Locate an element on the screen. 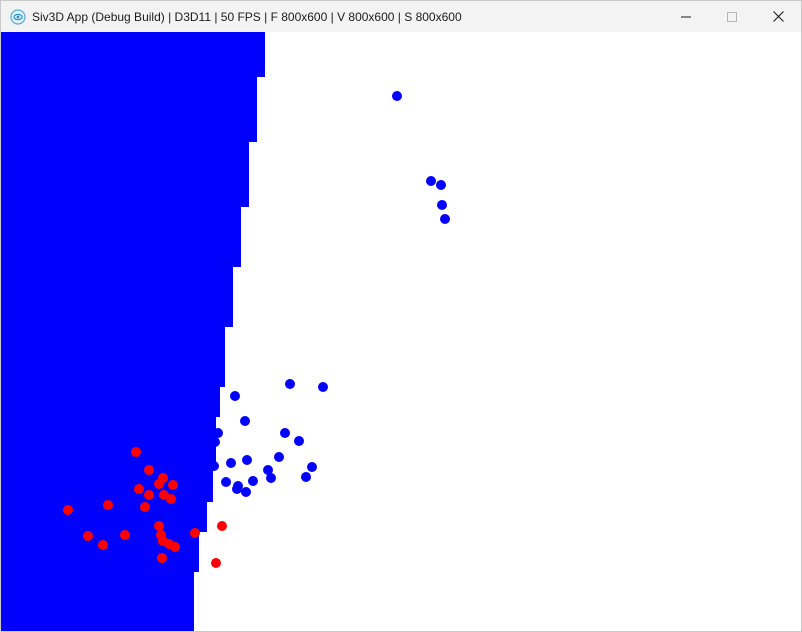  close-icon is located at coordinates (778, 16).